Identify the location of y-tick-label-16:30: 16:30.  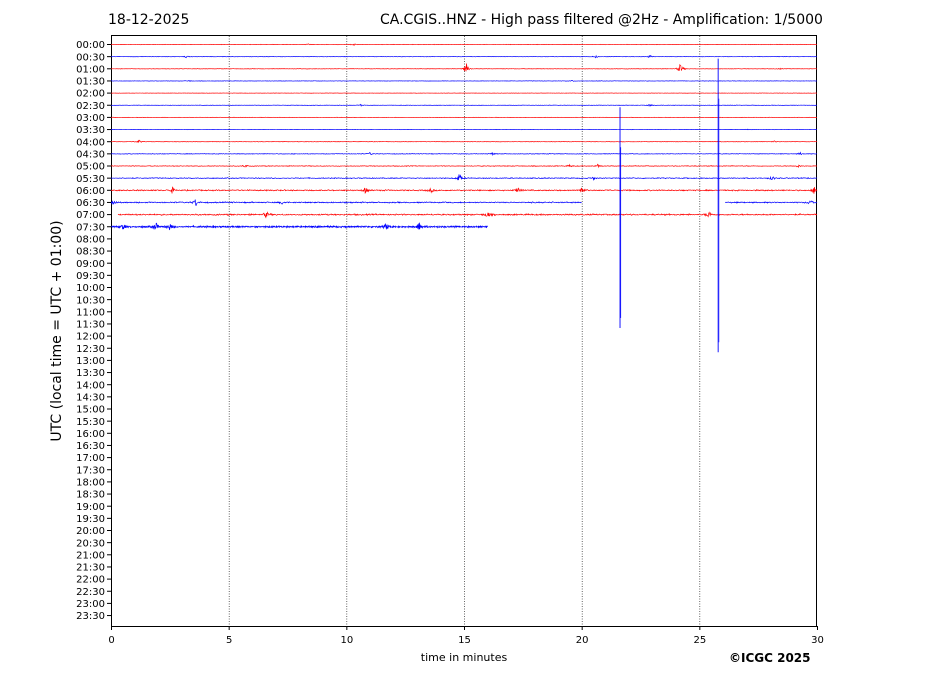
(90, 446).